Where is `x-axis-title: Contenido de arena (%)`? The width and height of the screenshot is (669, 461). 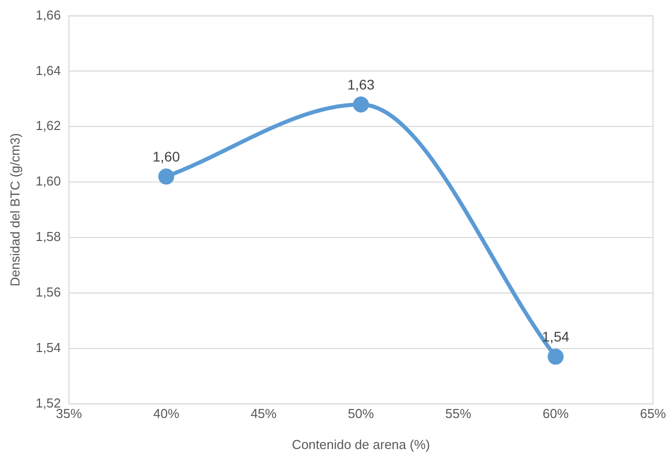 x-axis-title: Contenido de arena (%) is located at coordinates (361, 444).